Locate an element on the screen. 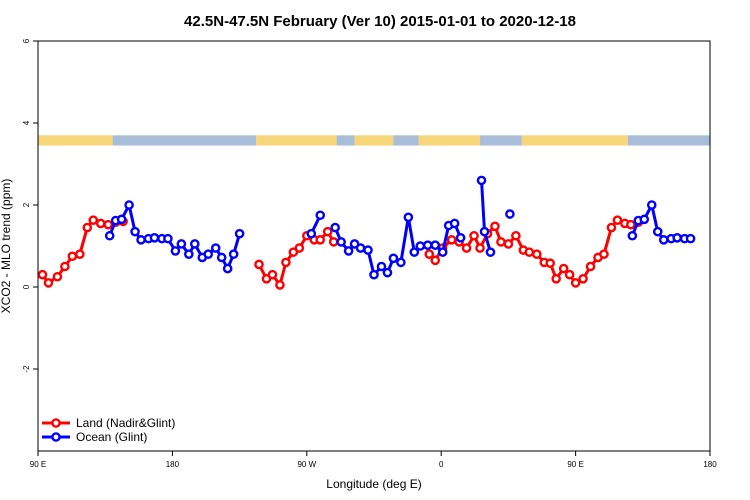 This screenshot has width=750, height=500. x-tick-label: 90 E is located at coordinates (575, 464).